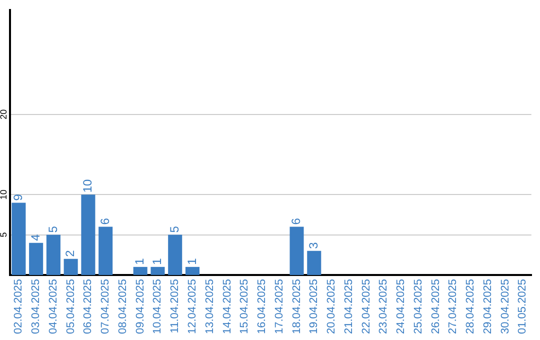 This screenshot has height=340, width=540. What do you see at coordinates (436, 306) in the screenshot?
I see `x-tick-label: 26.04.2025` at bounding box center [436, 306].